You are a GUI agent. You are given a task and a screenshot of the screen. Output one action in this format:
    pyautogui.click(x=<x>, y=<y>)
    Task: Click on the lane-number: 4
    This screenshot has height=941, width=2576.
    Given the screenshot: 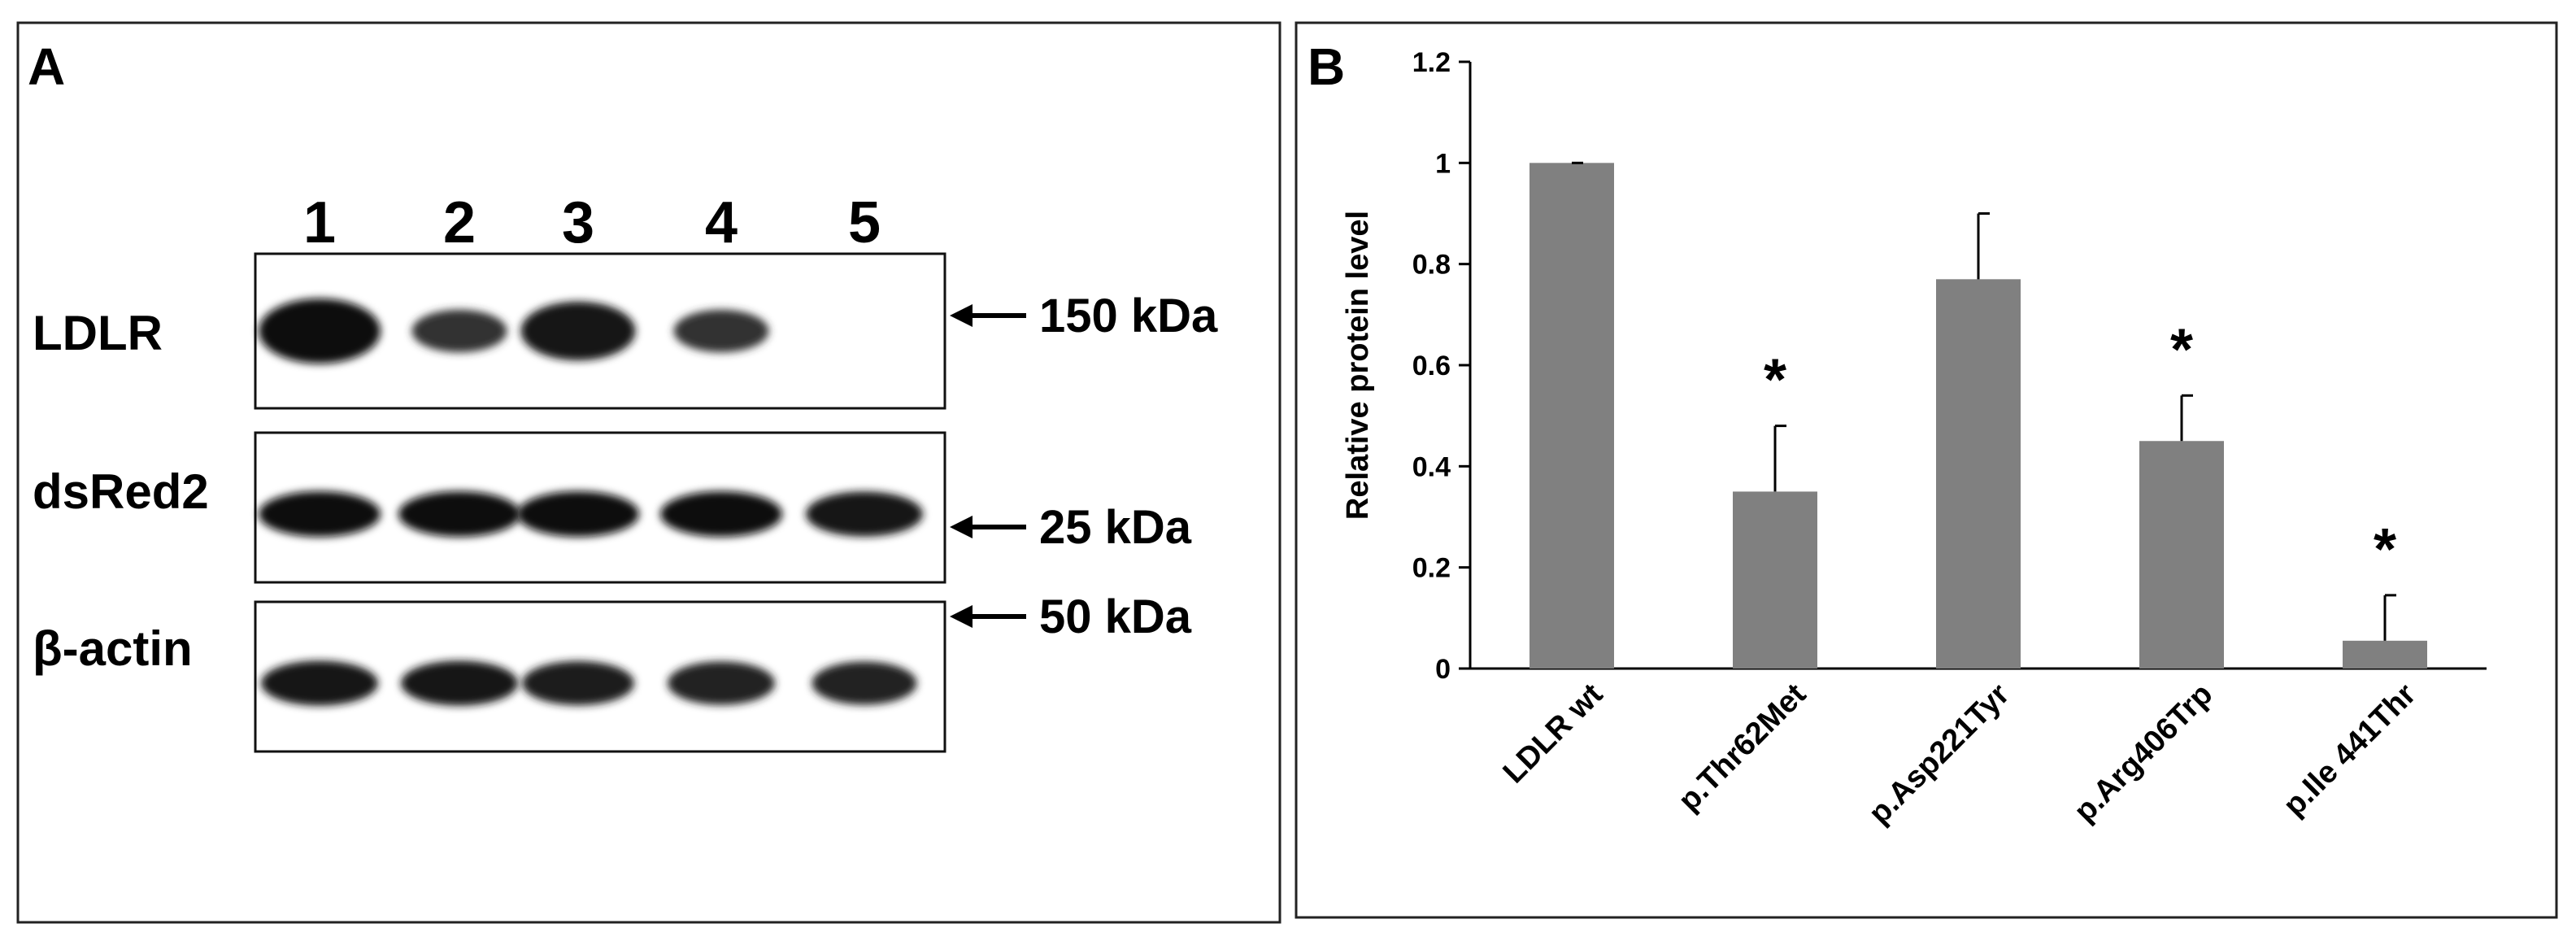 What is the action you would take?
    pyautogui.click(x=722, y=223)
    